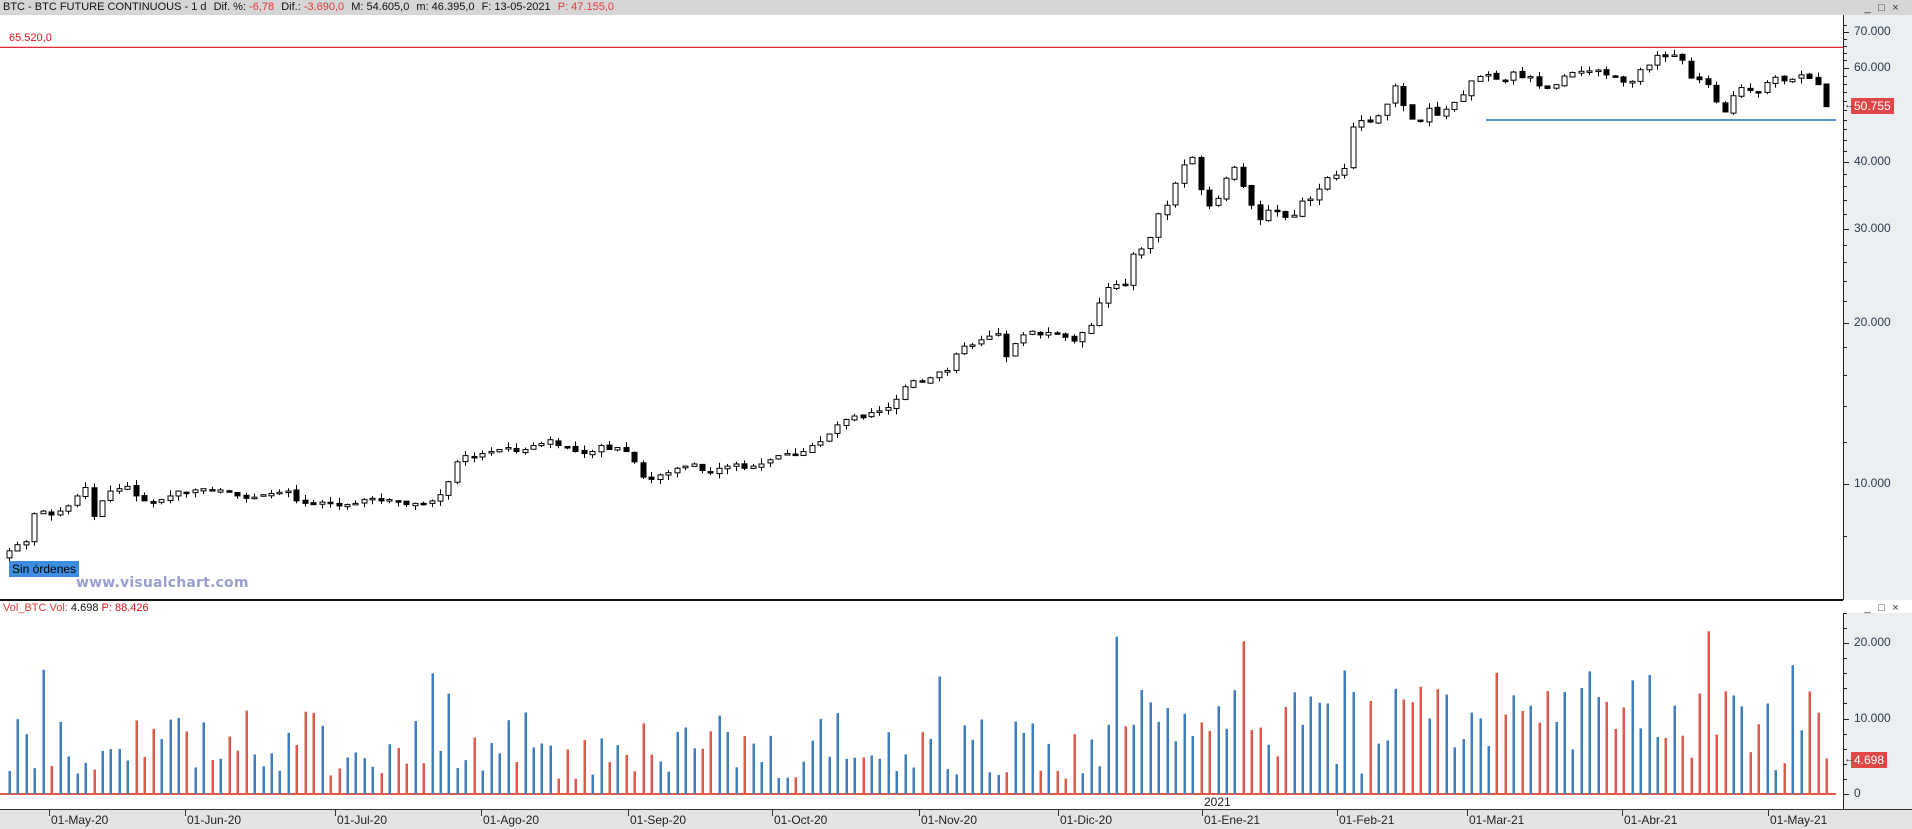  What do you see at coordinates (1867, 8) in the screenshot?
I see `minimize-button: _` at bounding box center [1867, 8].